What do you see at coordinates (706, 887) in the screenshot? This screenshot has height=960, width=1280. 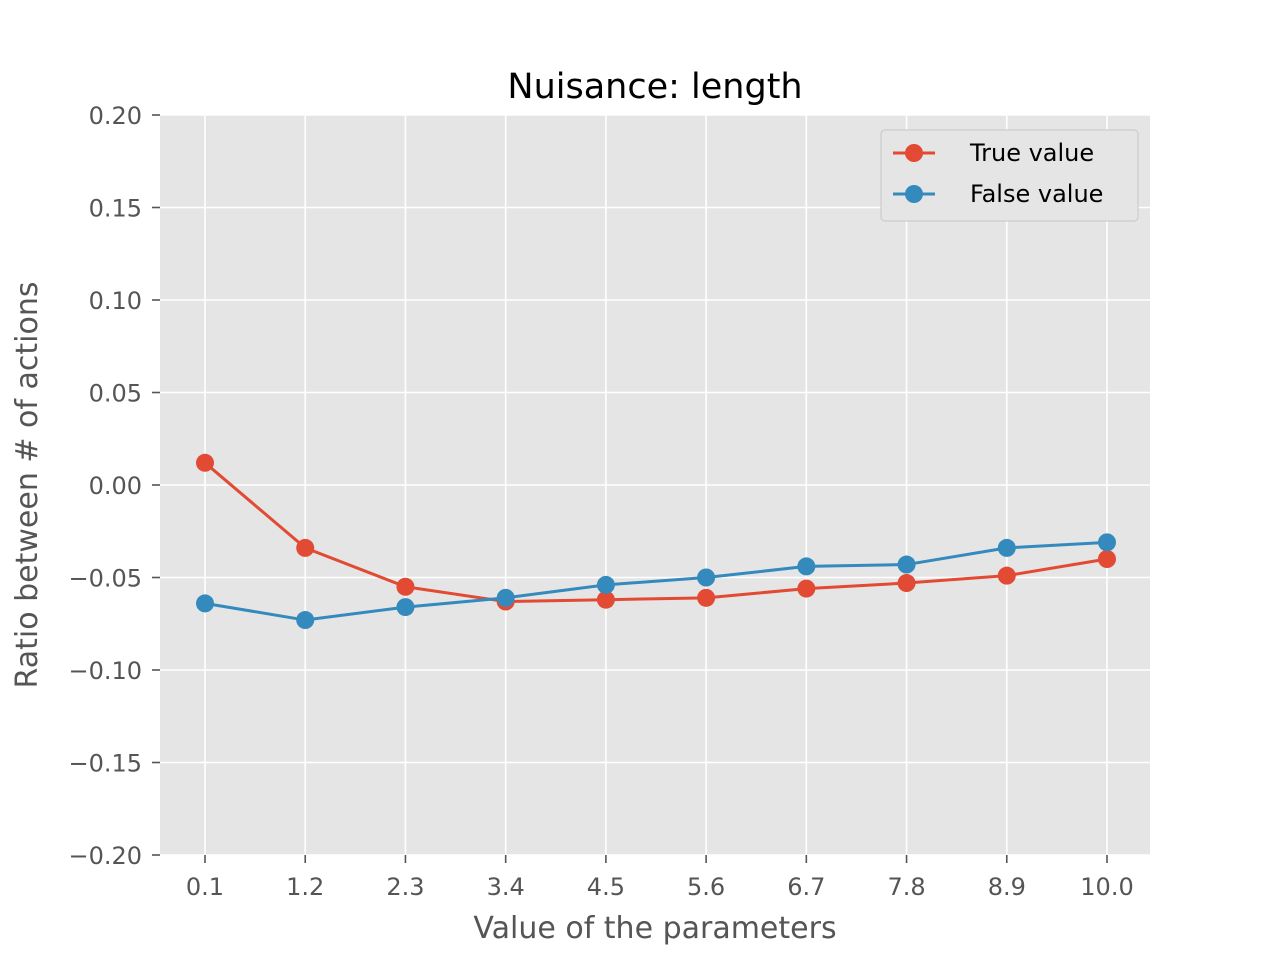 I see `x-tick-label: 5.6` at bounding box center [706, 887].